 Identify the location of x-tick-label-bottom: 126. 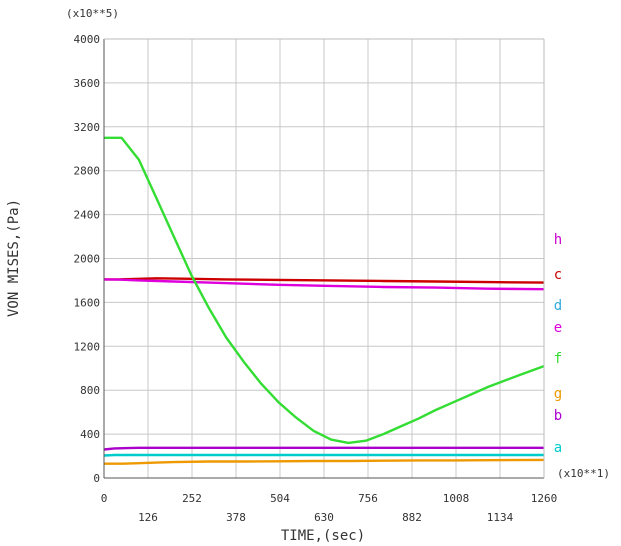
(148, 517).